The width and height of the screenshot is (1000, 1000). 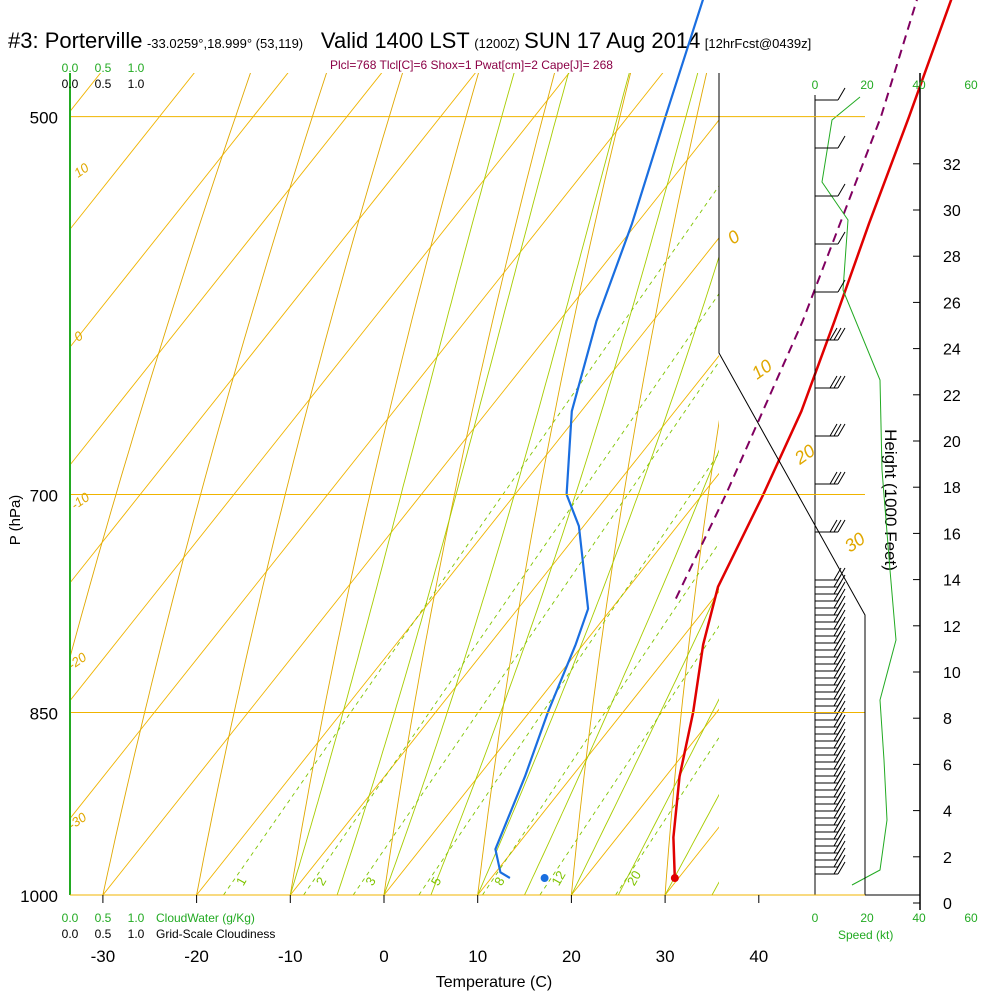 What do you see at coordinates (136, 84) in the screenshot?
I see `cloudiness-scale-top: 1.0` at bounding box center [136, 84].